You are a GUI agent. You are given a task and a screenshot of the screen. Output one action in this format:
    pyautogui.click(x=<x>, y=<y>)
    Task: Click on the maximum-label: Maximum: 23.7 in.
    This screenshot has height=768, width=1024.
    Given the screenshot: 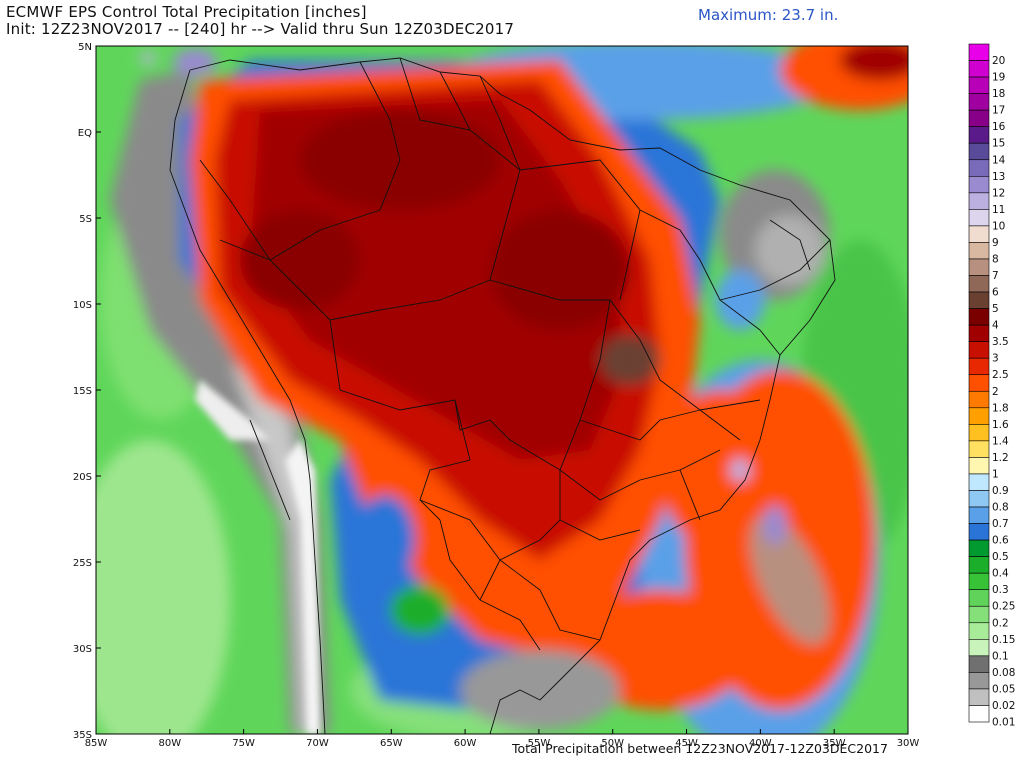 What is the action you would take?
    pyautogui.click(x=768, y=15)
    